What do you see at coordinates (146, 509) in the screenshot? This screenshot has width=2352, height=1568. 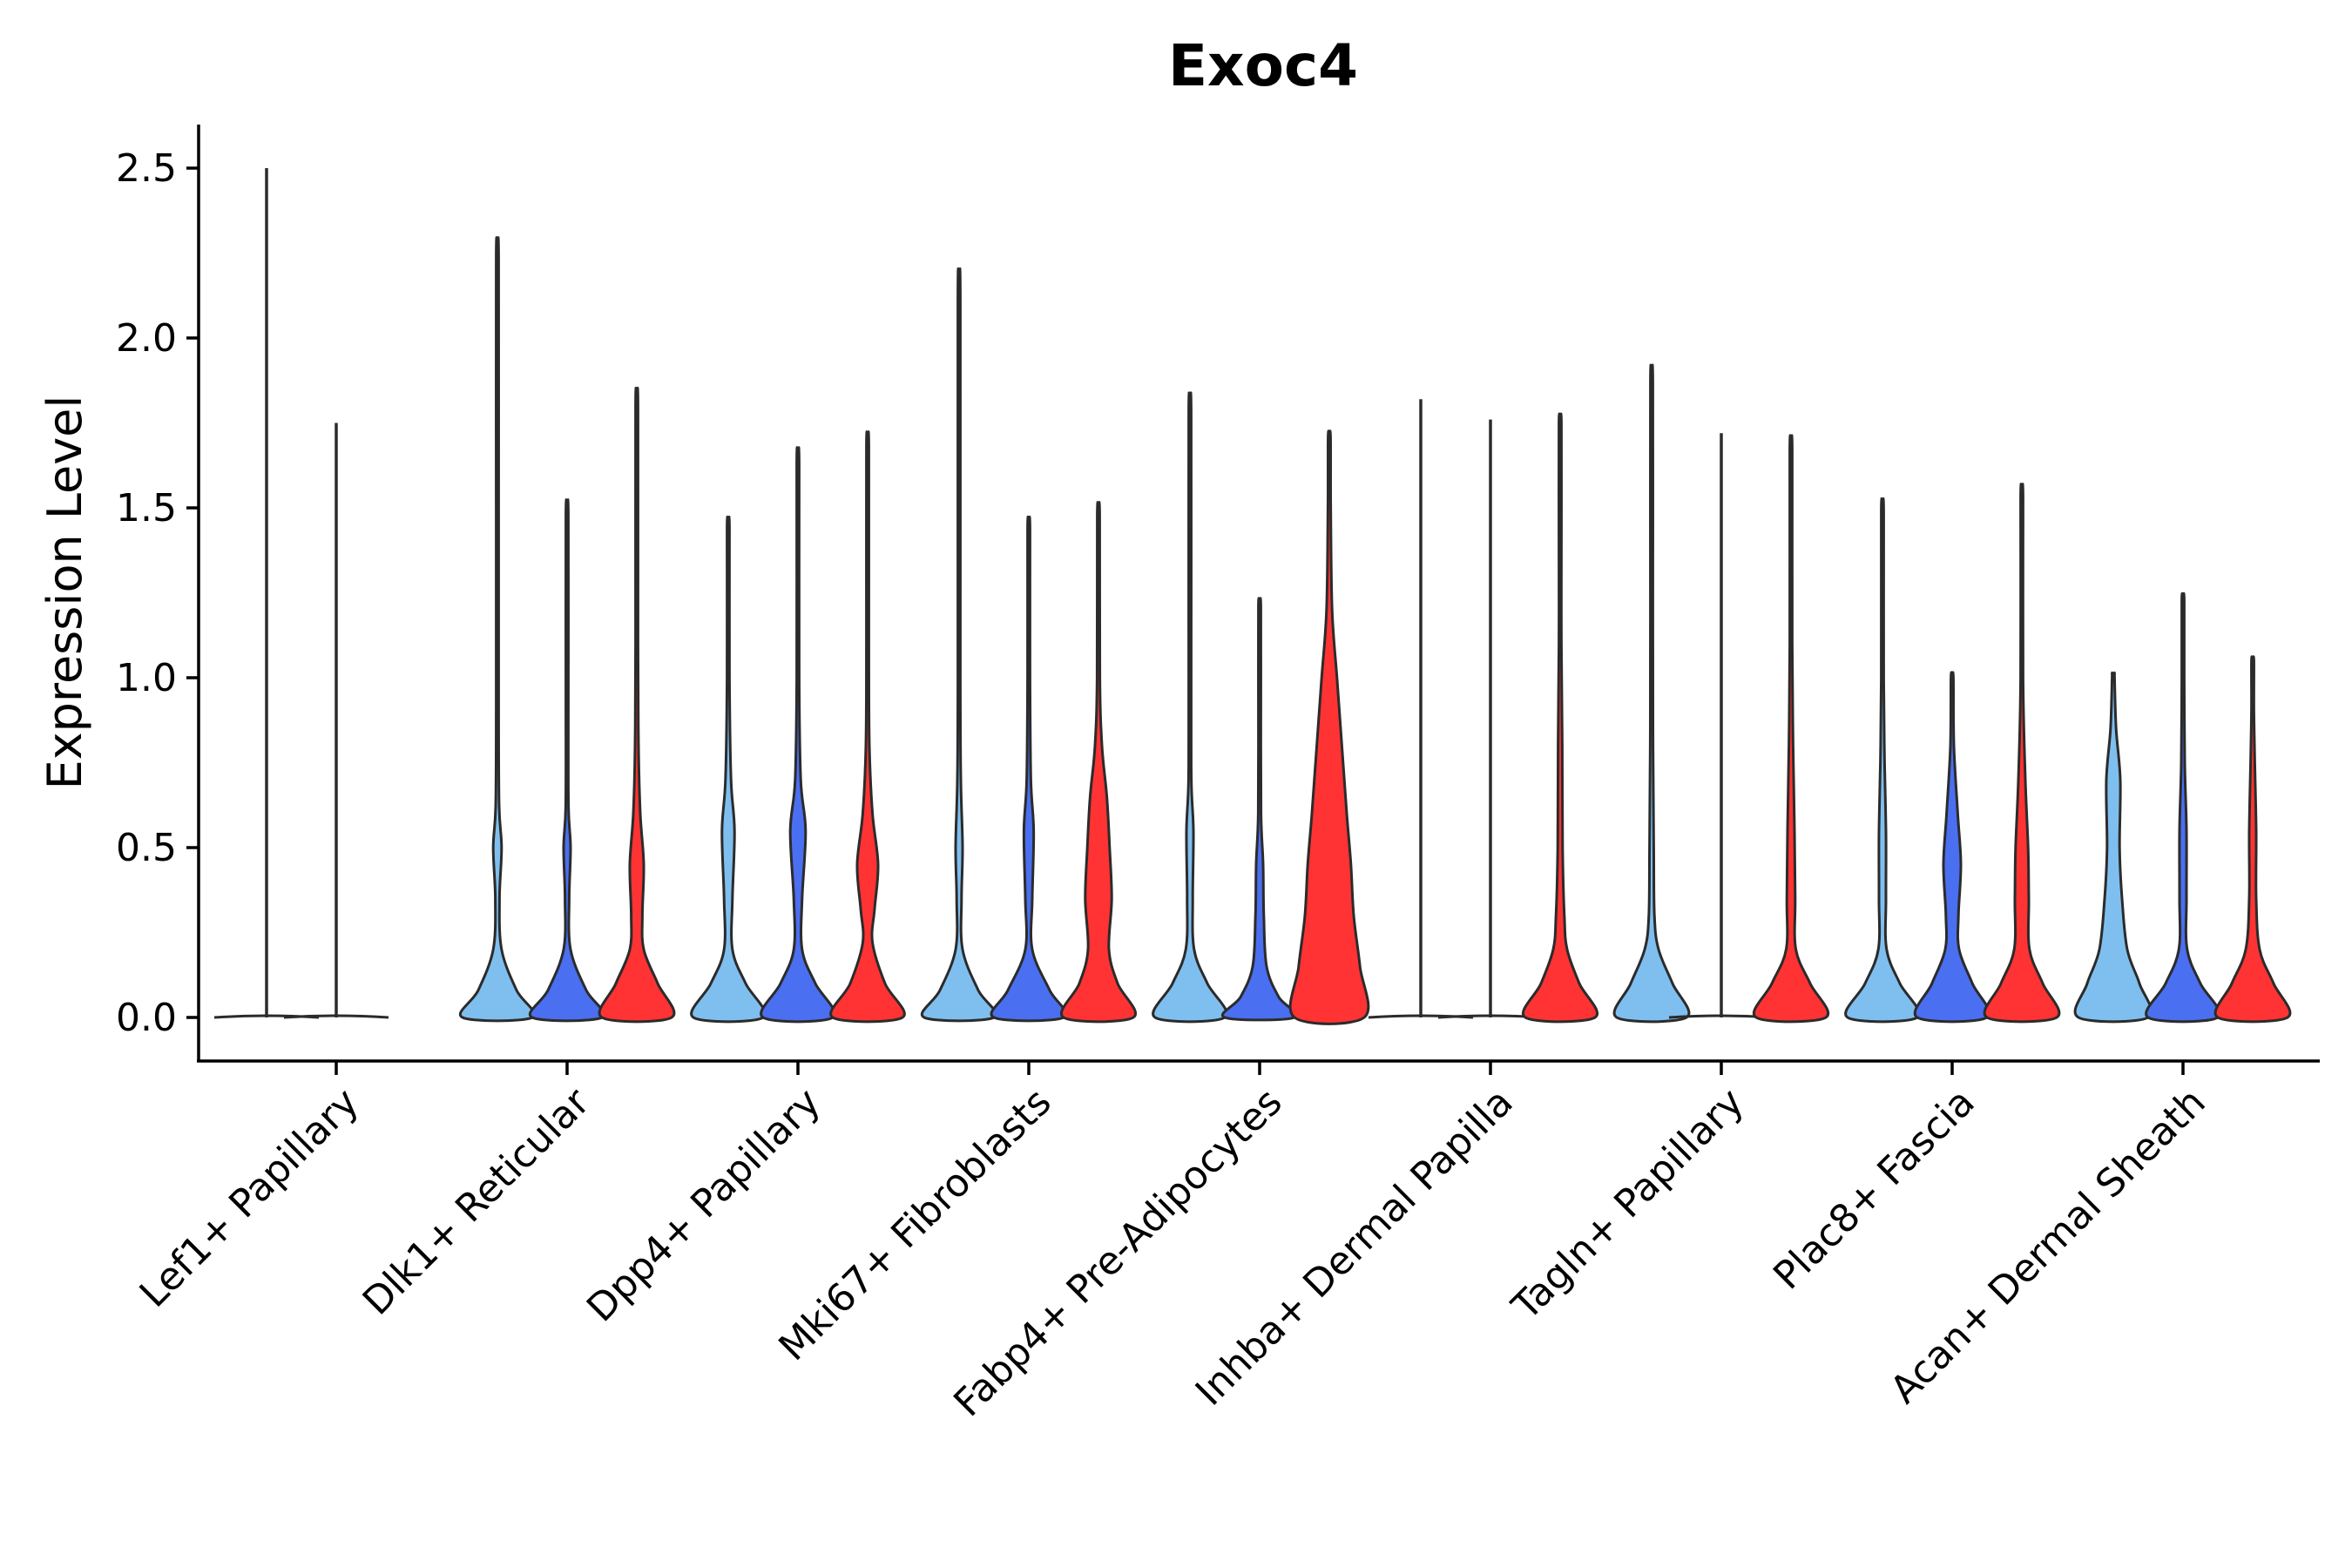 I see `y-tick-label: 1.5` at bounding box center [146, 509].